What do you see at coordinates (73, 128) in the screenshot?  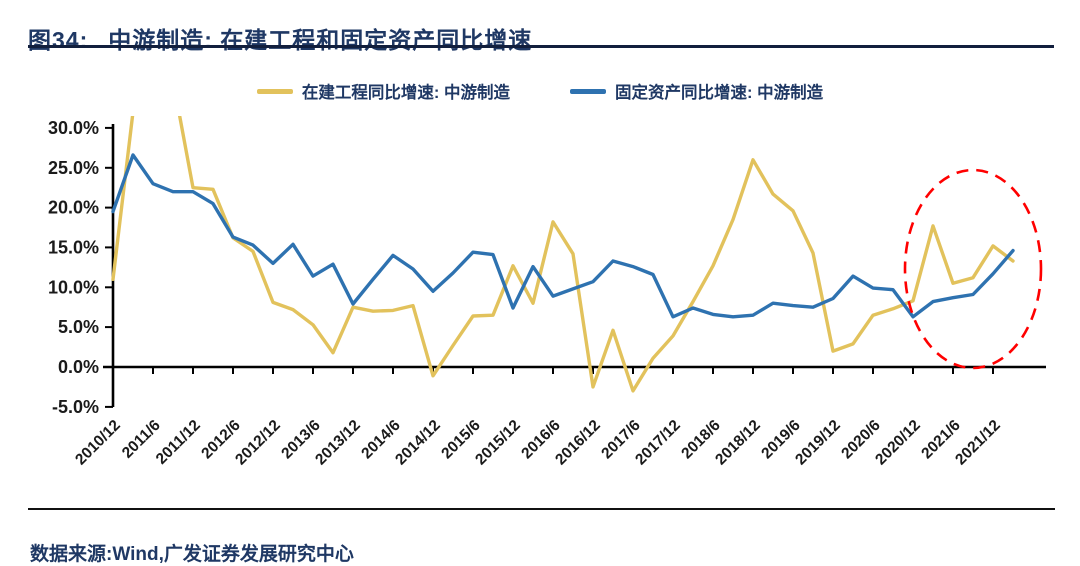 I see `y-axis-label: 30.0%` at bounding box center [73, 128].